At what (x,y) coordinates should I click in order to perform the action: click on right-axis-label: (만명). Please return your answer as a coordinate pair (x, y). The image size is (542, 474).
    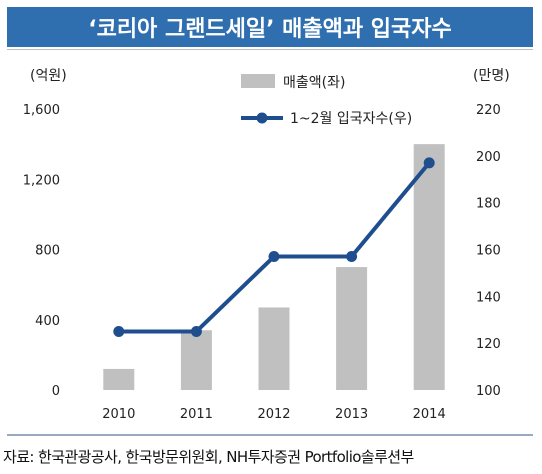
    Looking at the image, I should click on (491, 76).